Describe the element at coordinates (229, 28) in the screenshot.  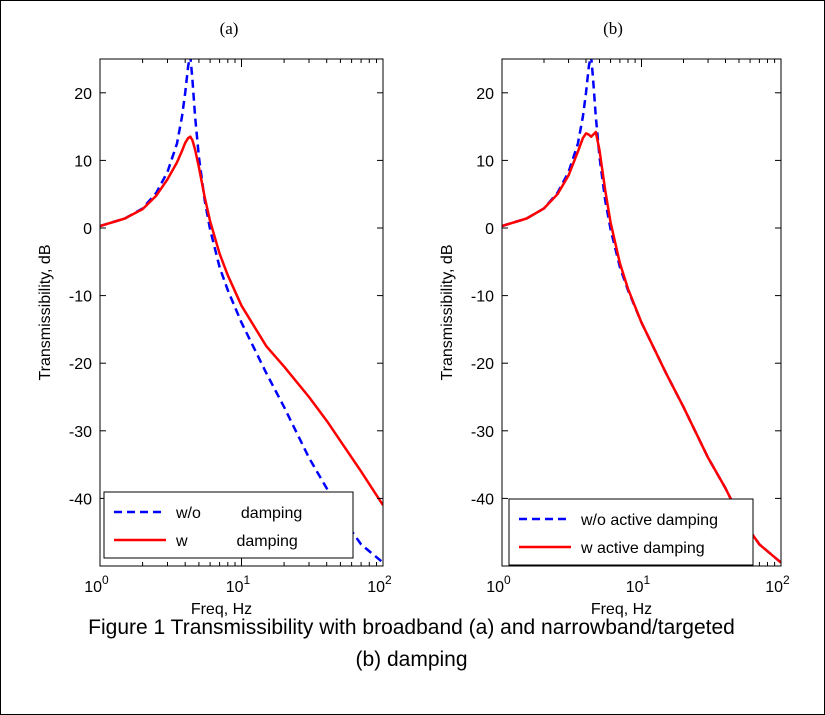
I see `panel-title: (a)` at that location.